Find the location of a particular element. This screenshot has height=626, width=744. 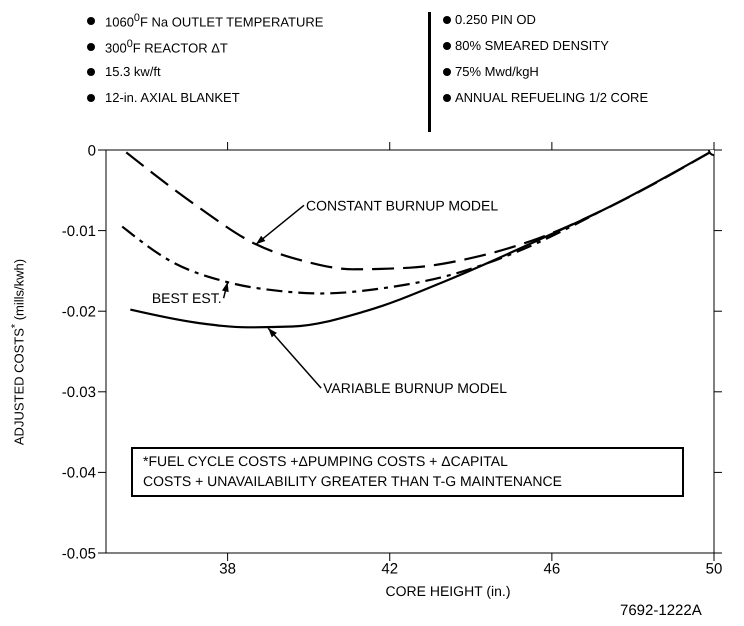

text: 80% SMEARED DENSITY is located at coordinates (532, 45).